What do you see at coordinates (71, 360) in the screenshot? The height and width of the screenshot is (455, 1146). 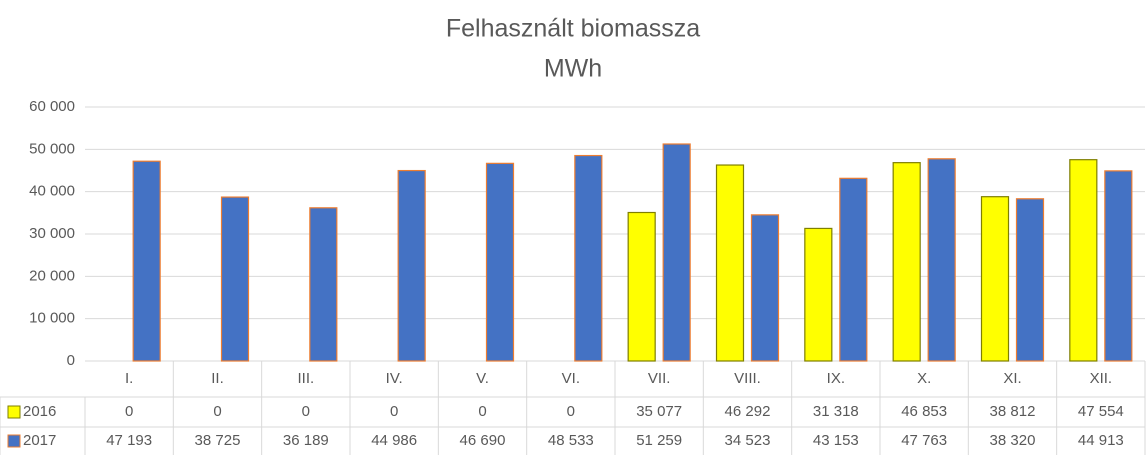 I see `y-tick-label: 0` at bounding box center [71, 360].